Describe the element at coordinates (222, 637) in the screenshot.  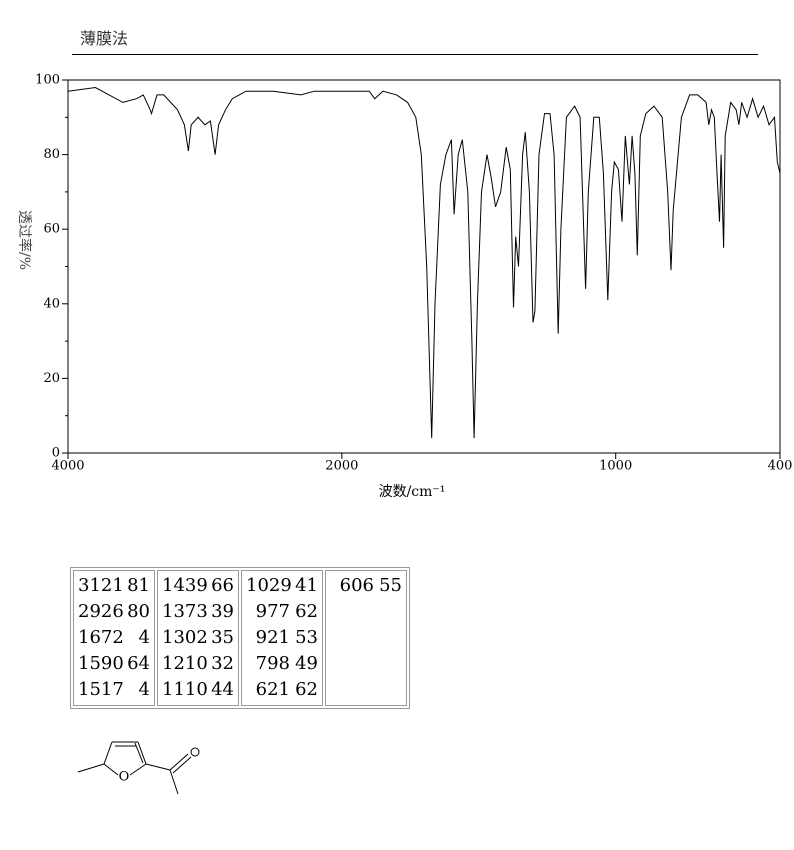
I see `transmittance: 35` at that location.